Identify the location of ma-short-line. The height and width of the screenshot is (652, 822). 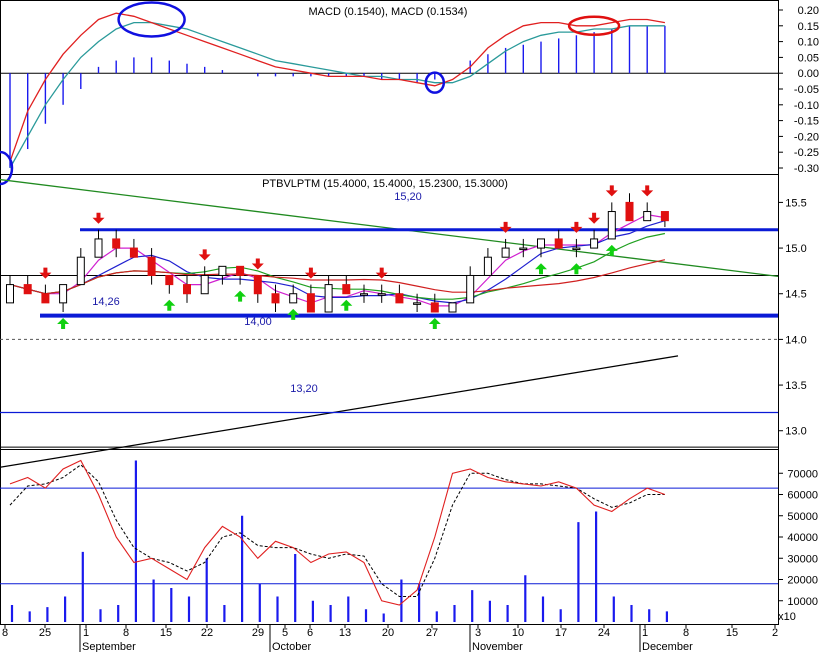
(337, 260).